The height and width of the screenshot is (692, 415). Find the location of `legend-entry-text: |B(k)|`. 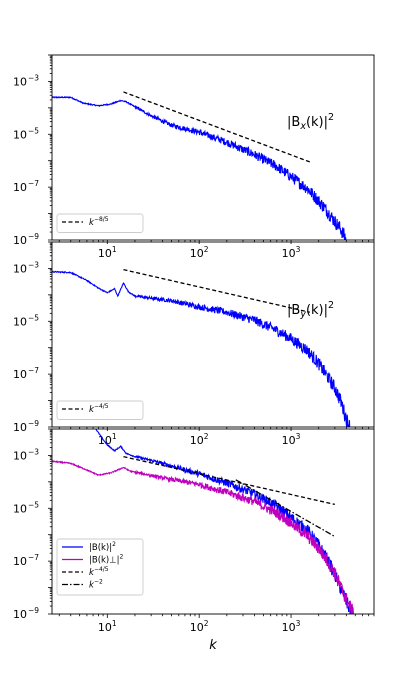

legend-entry-text: |B(k)| is located at coordinates (100, 548).